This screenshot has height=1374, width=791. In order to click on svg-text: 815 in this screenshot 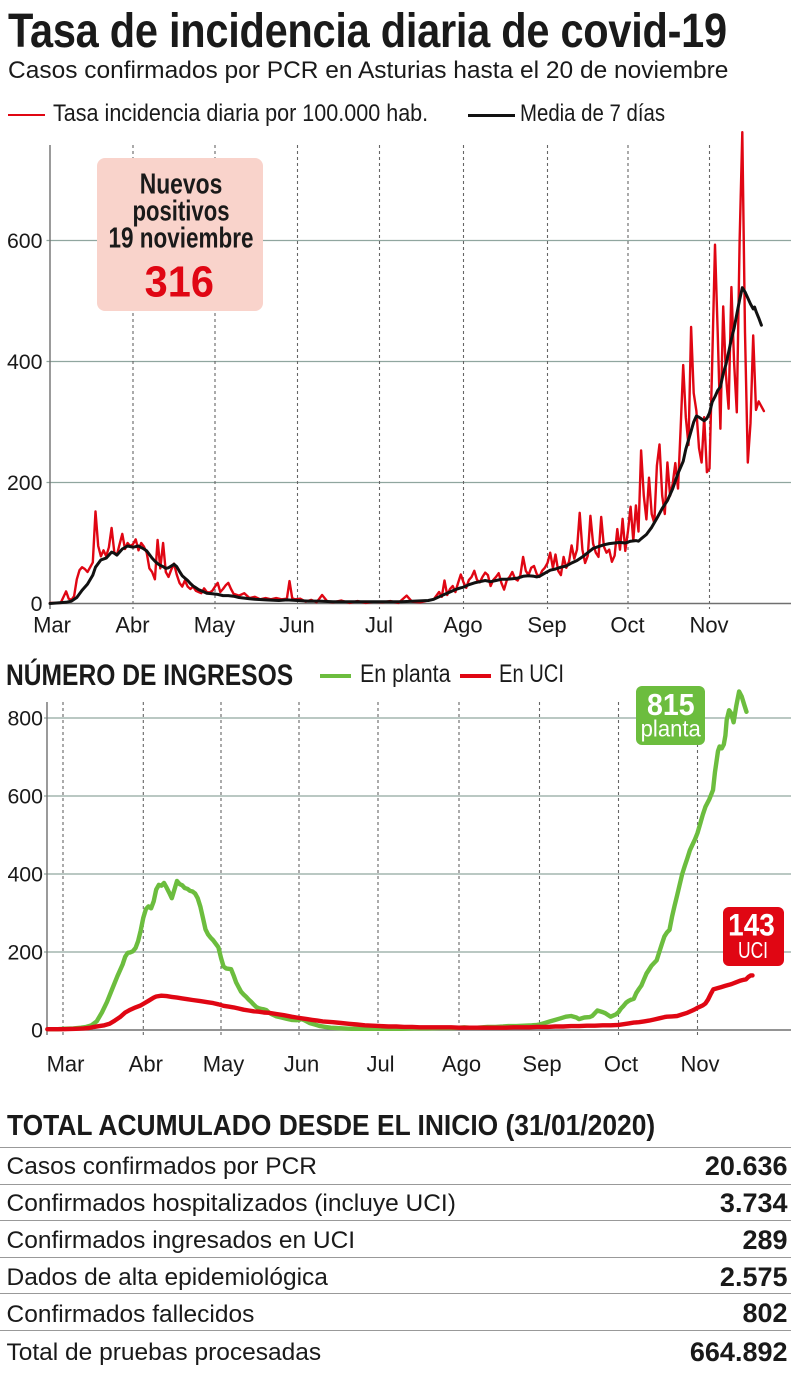, I will do `click(671, 705)`.